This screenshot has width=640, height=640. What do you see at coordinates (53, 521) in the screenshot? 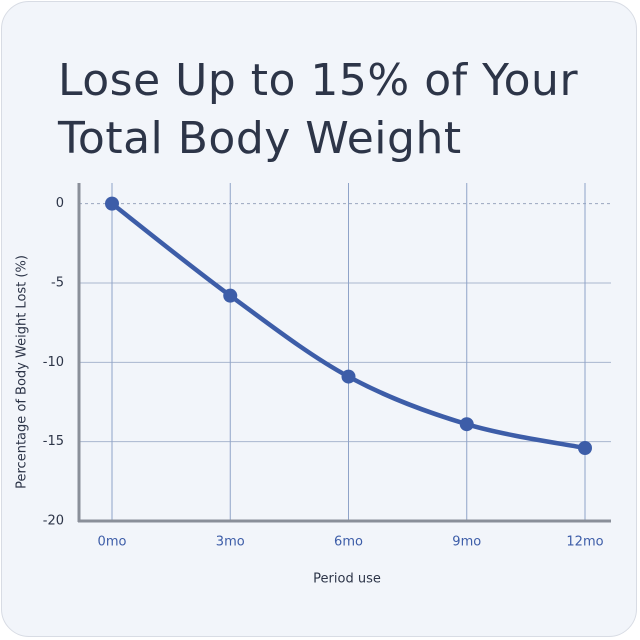
I see `y-tick-label: -20` at bounding box center [53, 521].